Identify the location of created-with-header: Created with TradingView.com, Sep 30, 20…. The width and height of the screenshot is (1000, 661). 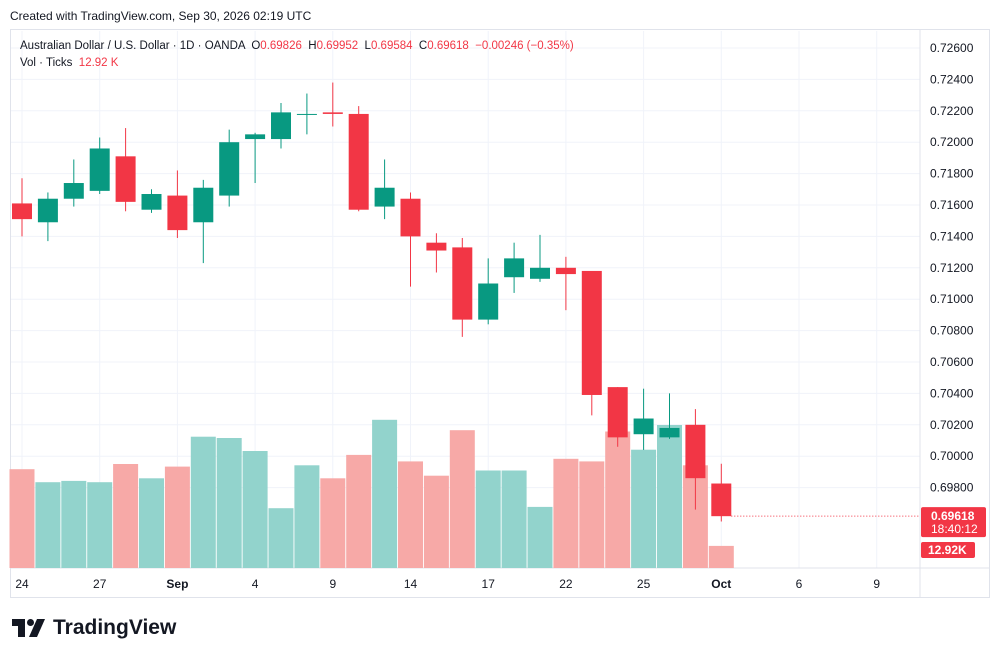
(161, 16).